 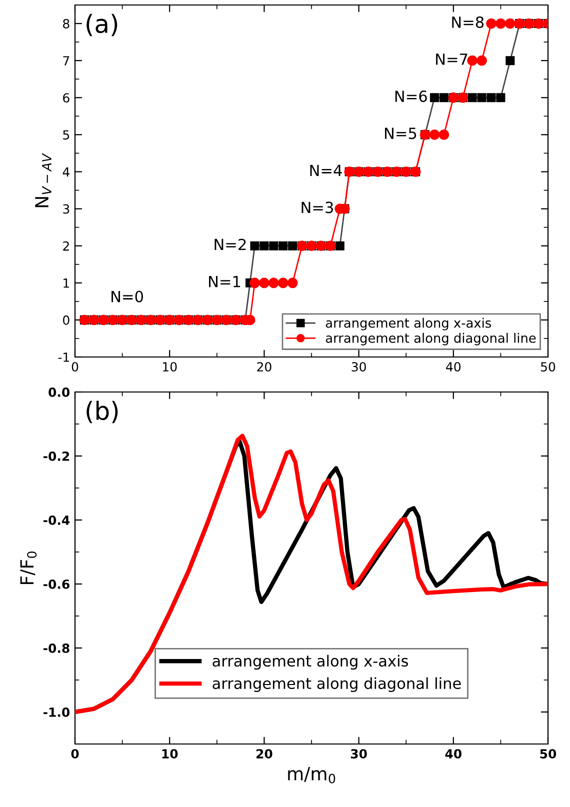 What do you see at coordinates (59, 392) in the screenshot?
I see `y-tick-label: 0.0` at bounding box center [59, 392].